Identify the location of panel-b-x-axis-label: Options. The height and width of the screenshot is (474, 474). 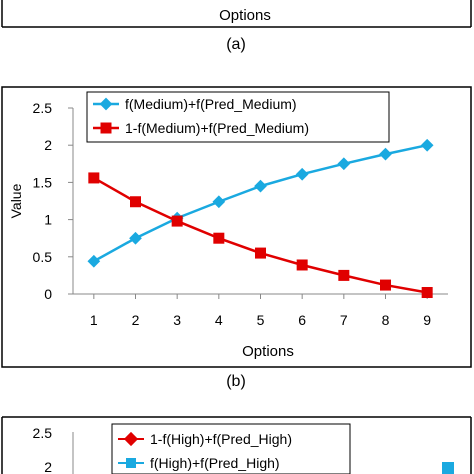
(268, 351).